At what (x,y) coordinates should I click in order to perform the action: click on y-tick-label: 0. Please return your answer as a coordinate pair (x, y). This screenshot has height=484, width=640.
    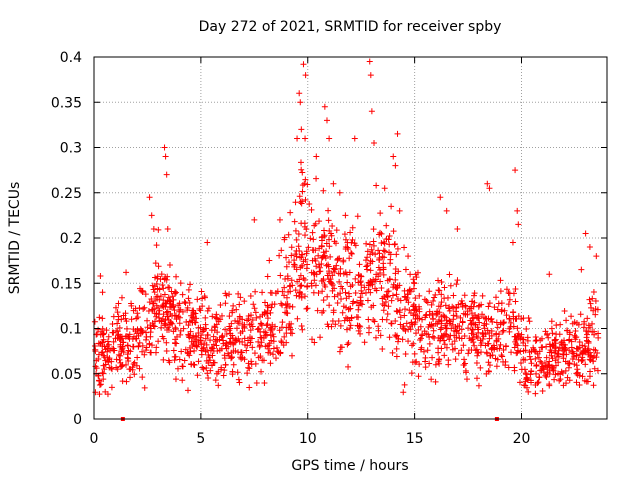
    Looking at the image, I should click on (77, 420).